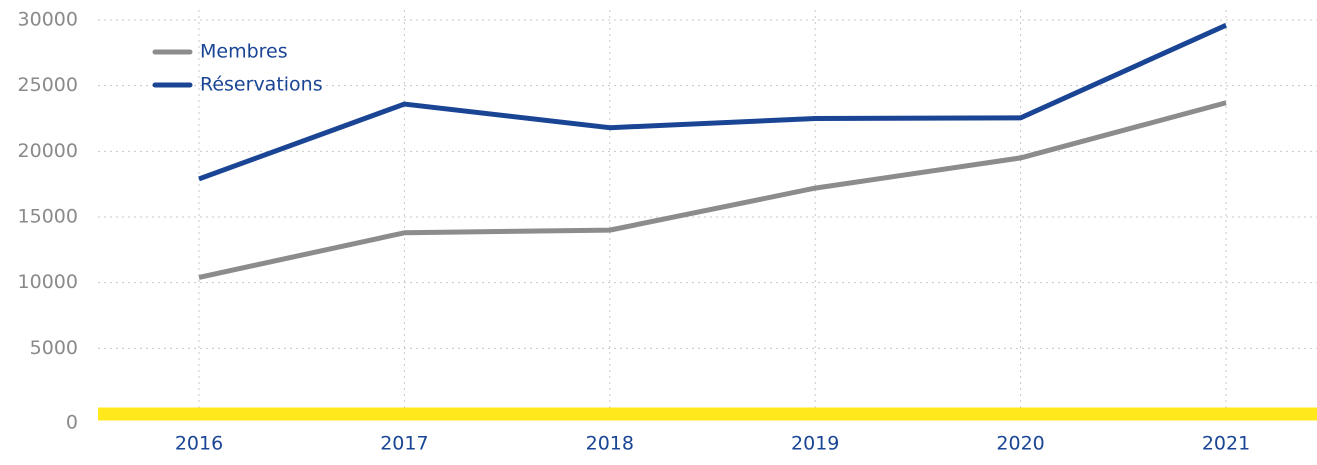 The image size is (1317, 465). What do you see at coordinates (48, 282) in the screenshot?
I see `y-tick-label: 10000` at bounding box center [48, 282].